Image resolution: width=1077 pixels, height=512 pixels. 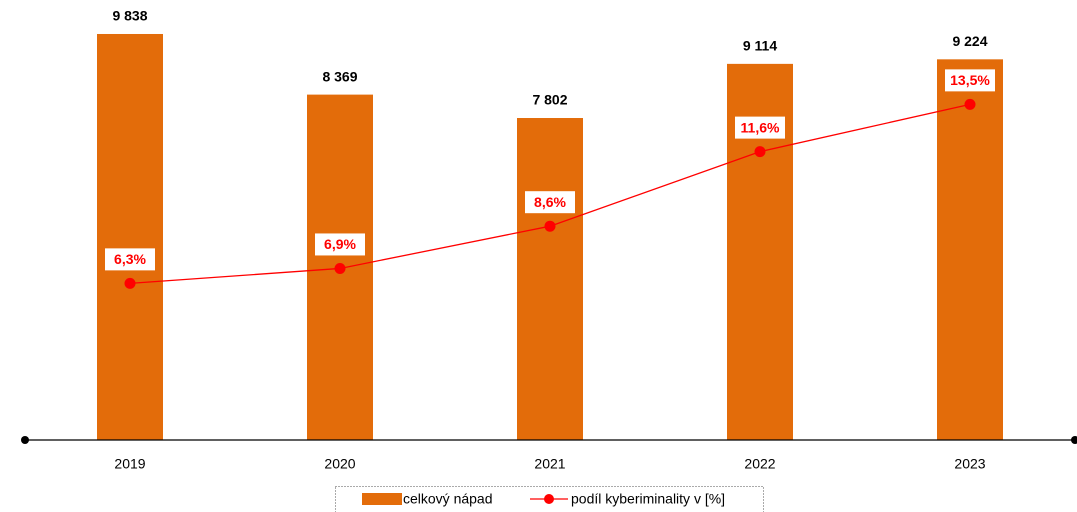 I want to click on line-value-label: 6,3%, so click(x=130, y=259).